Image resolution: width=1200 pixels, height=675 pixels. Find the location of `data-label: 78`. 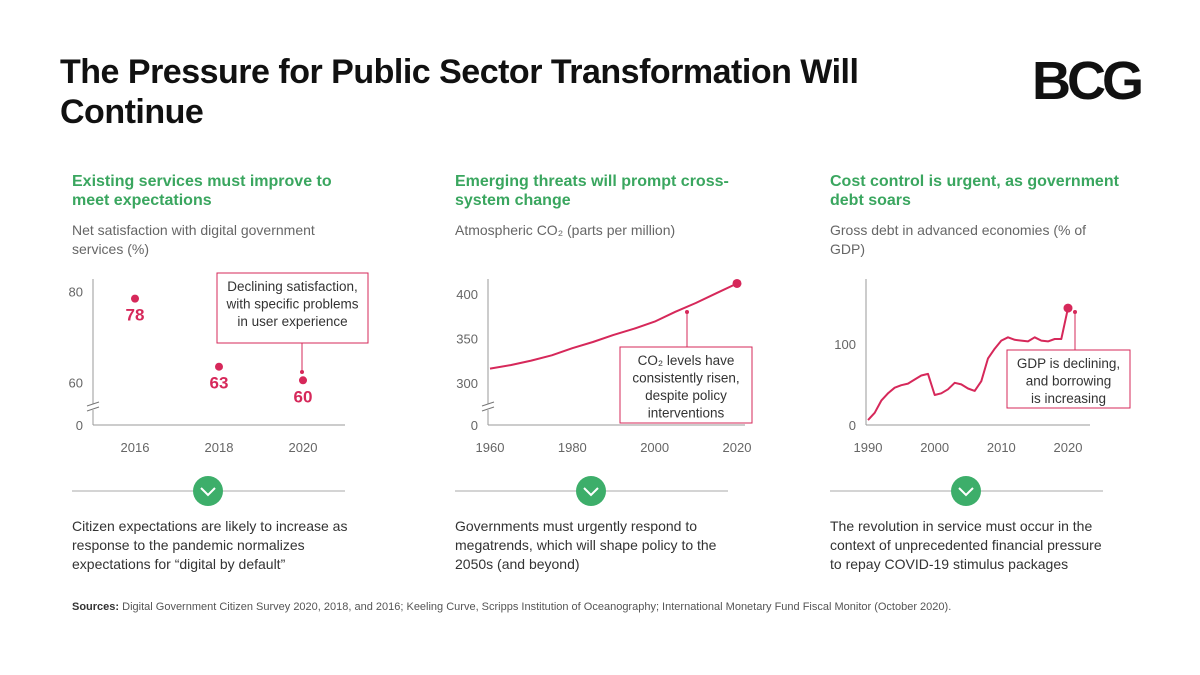

data-label: 78 is located at coordinates (135, 315).